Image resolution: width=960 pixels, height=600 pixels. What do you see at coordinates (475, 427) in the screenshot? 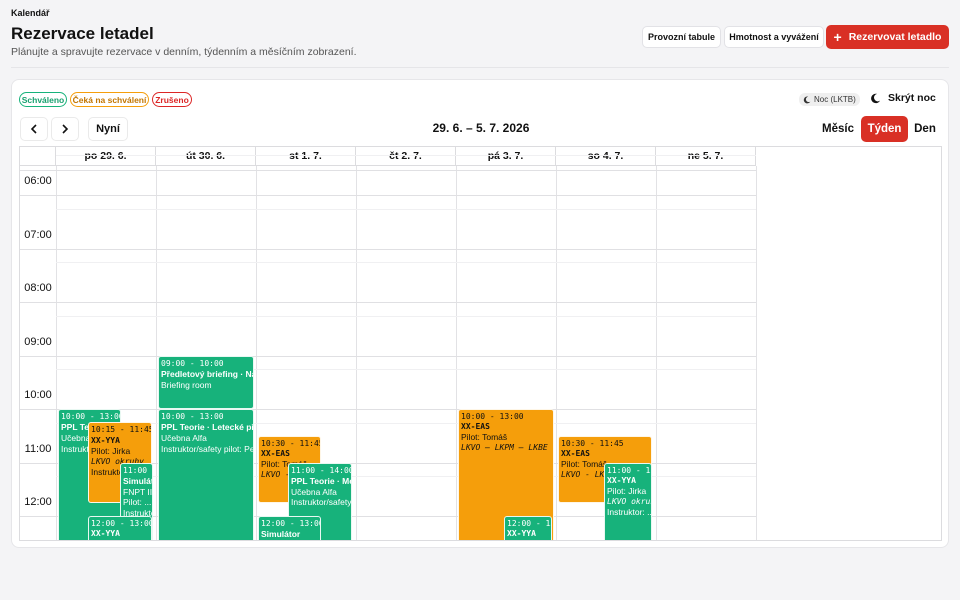
I see `event-callsign: XX-EAS` at bounding box center [475, 427].